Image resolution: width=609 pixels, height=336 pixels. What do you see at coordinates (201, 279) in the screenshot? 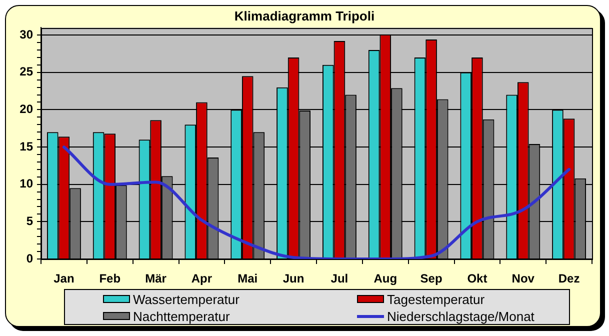
I see `x-tick-label: Apr` at bounding box center [201, 279].